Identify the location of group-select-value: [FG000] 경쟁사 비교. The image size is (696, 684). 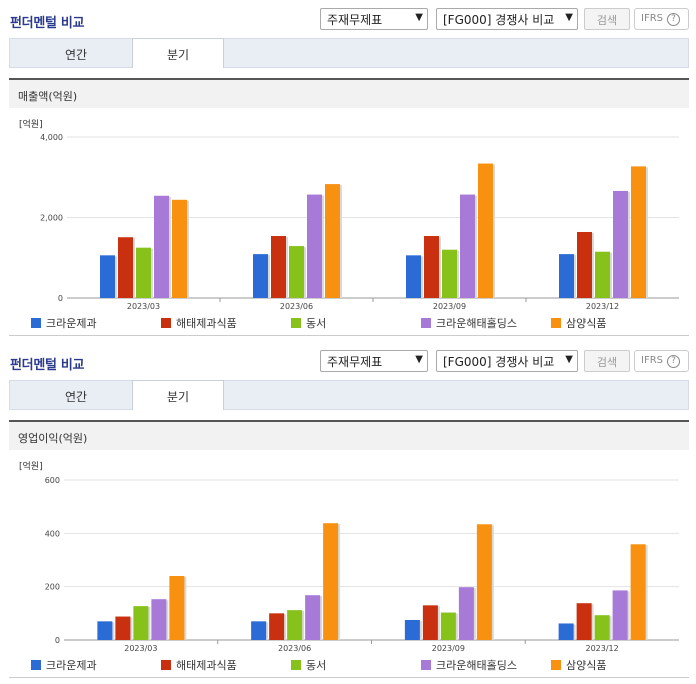
(499, 362).